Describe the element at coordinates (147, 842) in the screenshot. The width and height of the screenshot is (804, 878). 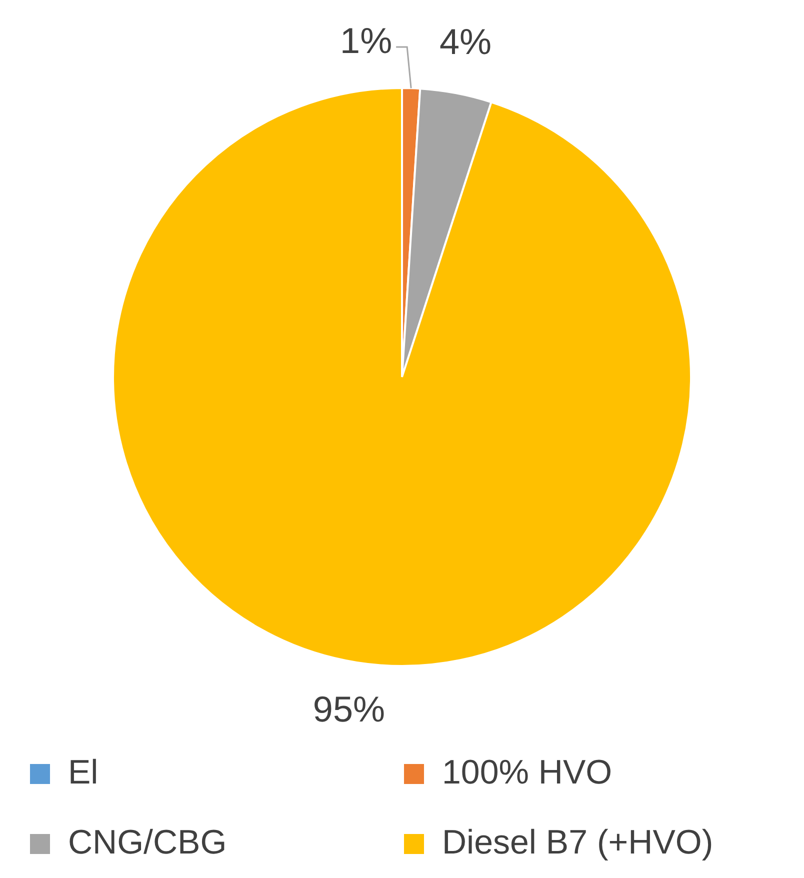
I see `legend-label: CNG/CBG` at that location.